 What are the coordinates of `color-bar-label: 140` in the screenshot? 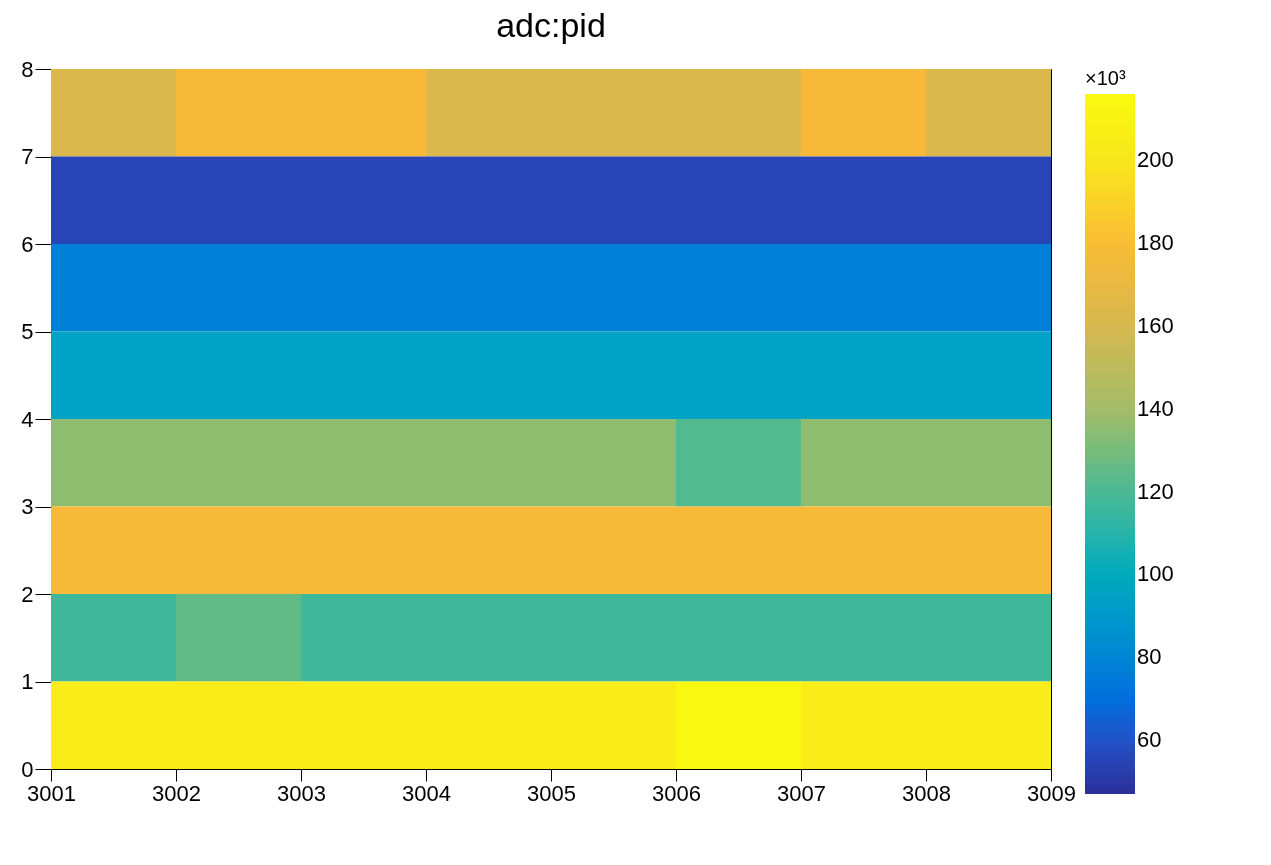 It's located at (1155, 408).